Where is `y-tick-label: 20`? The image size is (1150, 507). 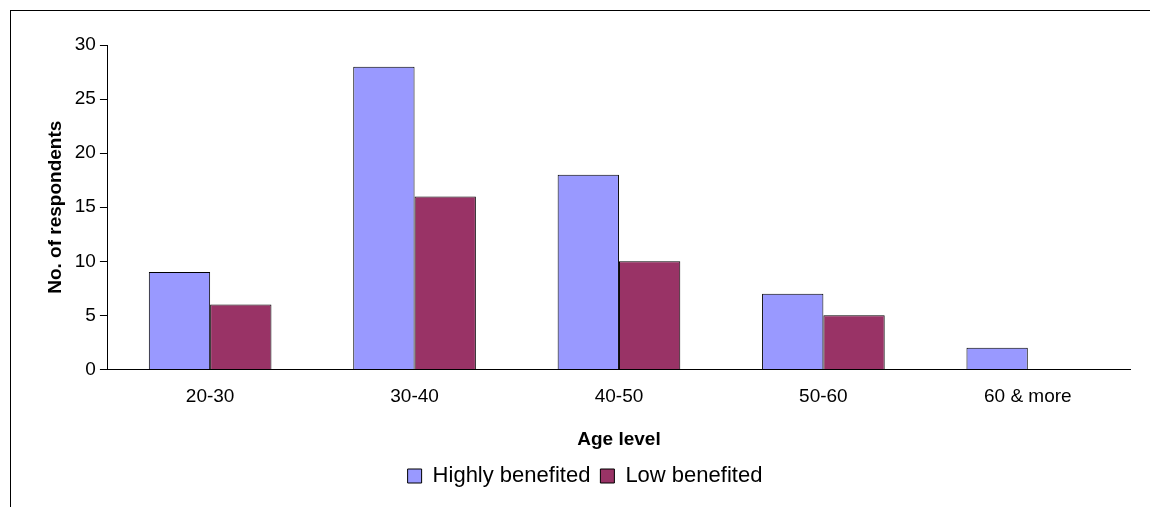 y-tick-label: 20 is located at coordinates (85, 152).